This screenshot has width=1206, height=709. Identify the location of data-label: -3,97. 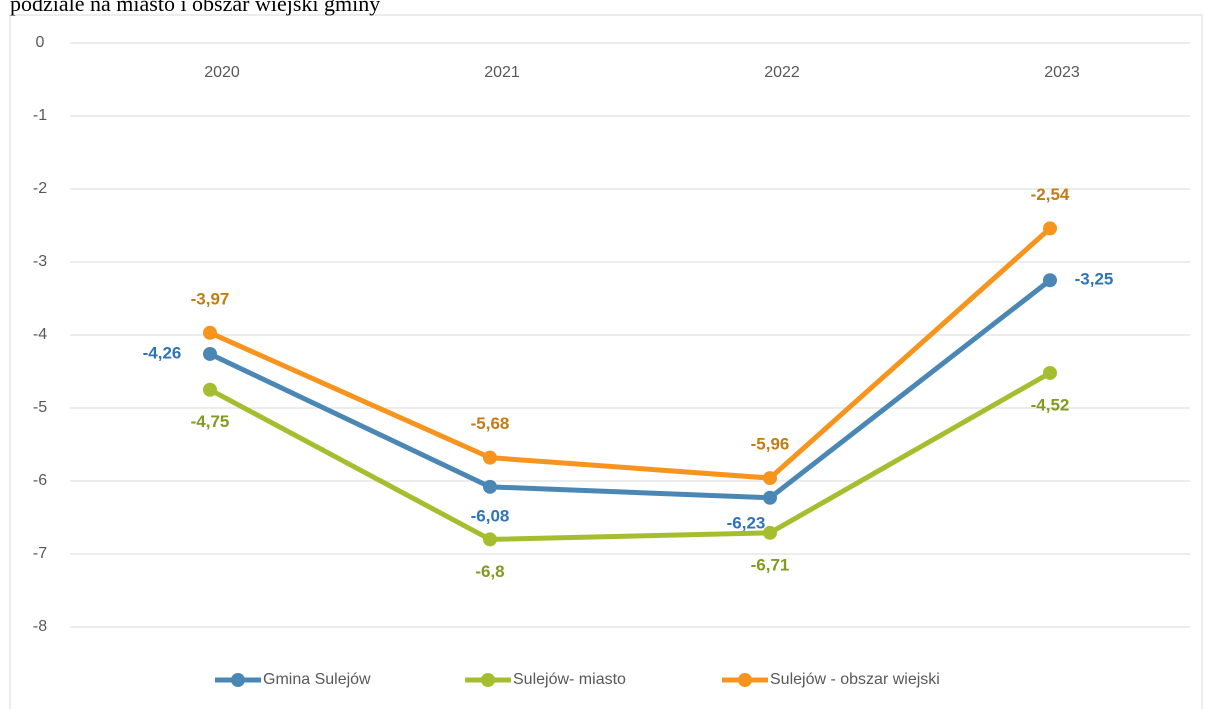
(210, 298).